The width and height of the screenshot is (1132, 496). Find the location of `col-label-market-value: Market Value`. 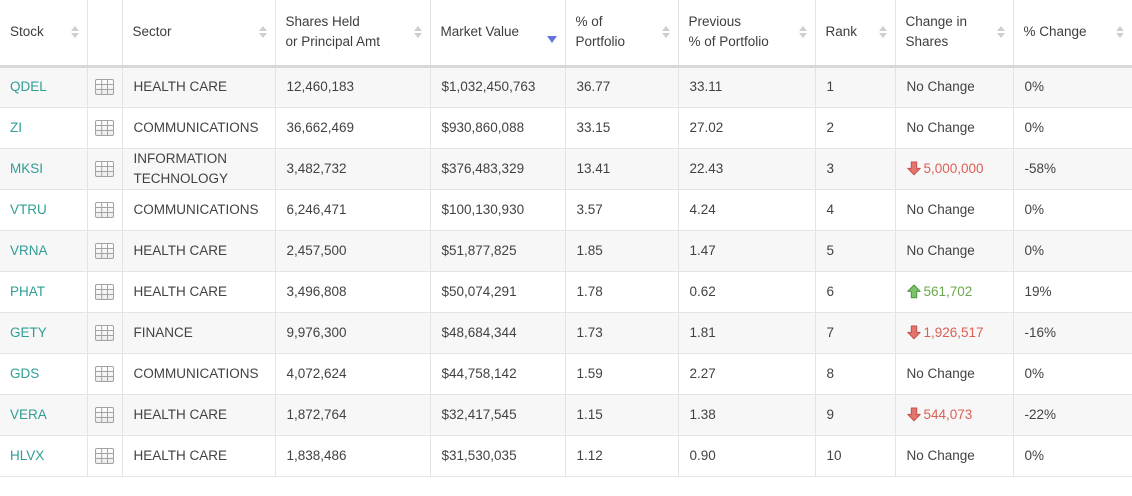

col-label-market-value: Market Value is located at coordinates (480, 32).